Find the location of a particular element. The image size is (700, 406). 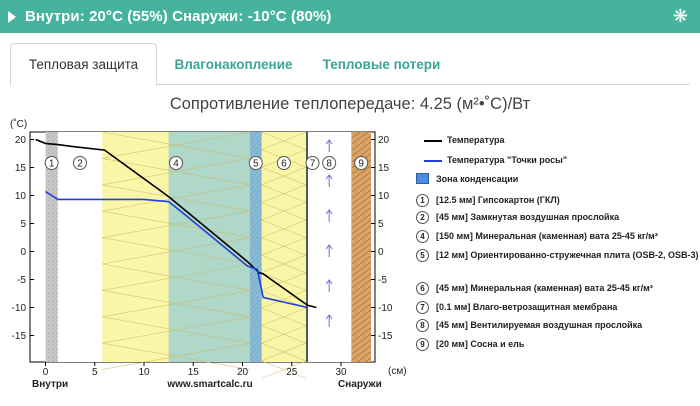

layer-badge-label-4: 4 is located at coordinates (176, 164).